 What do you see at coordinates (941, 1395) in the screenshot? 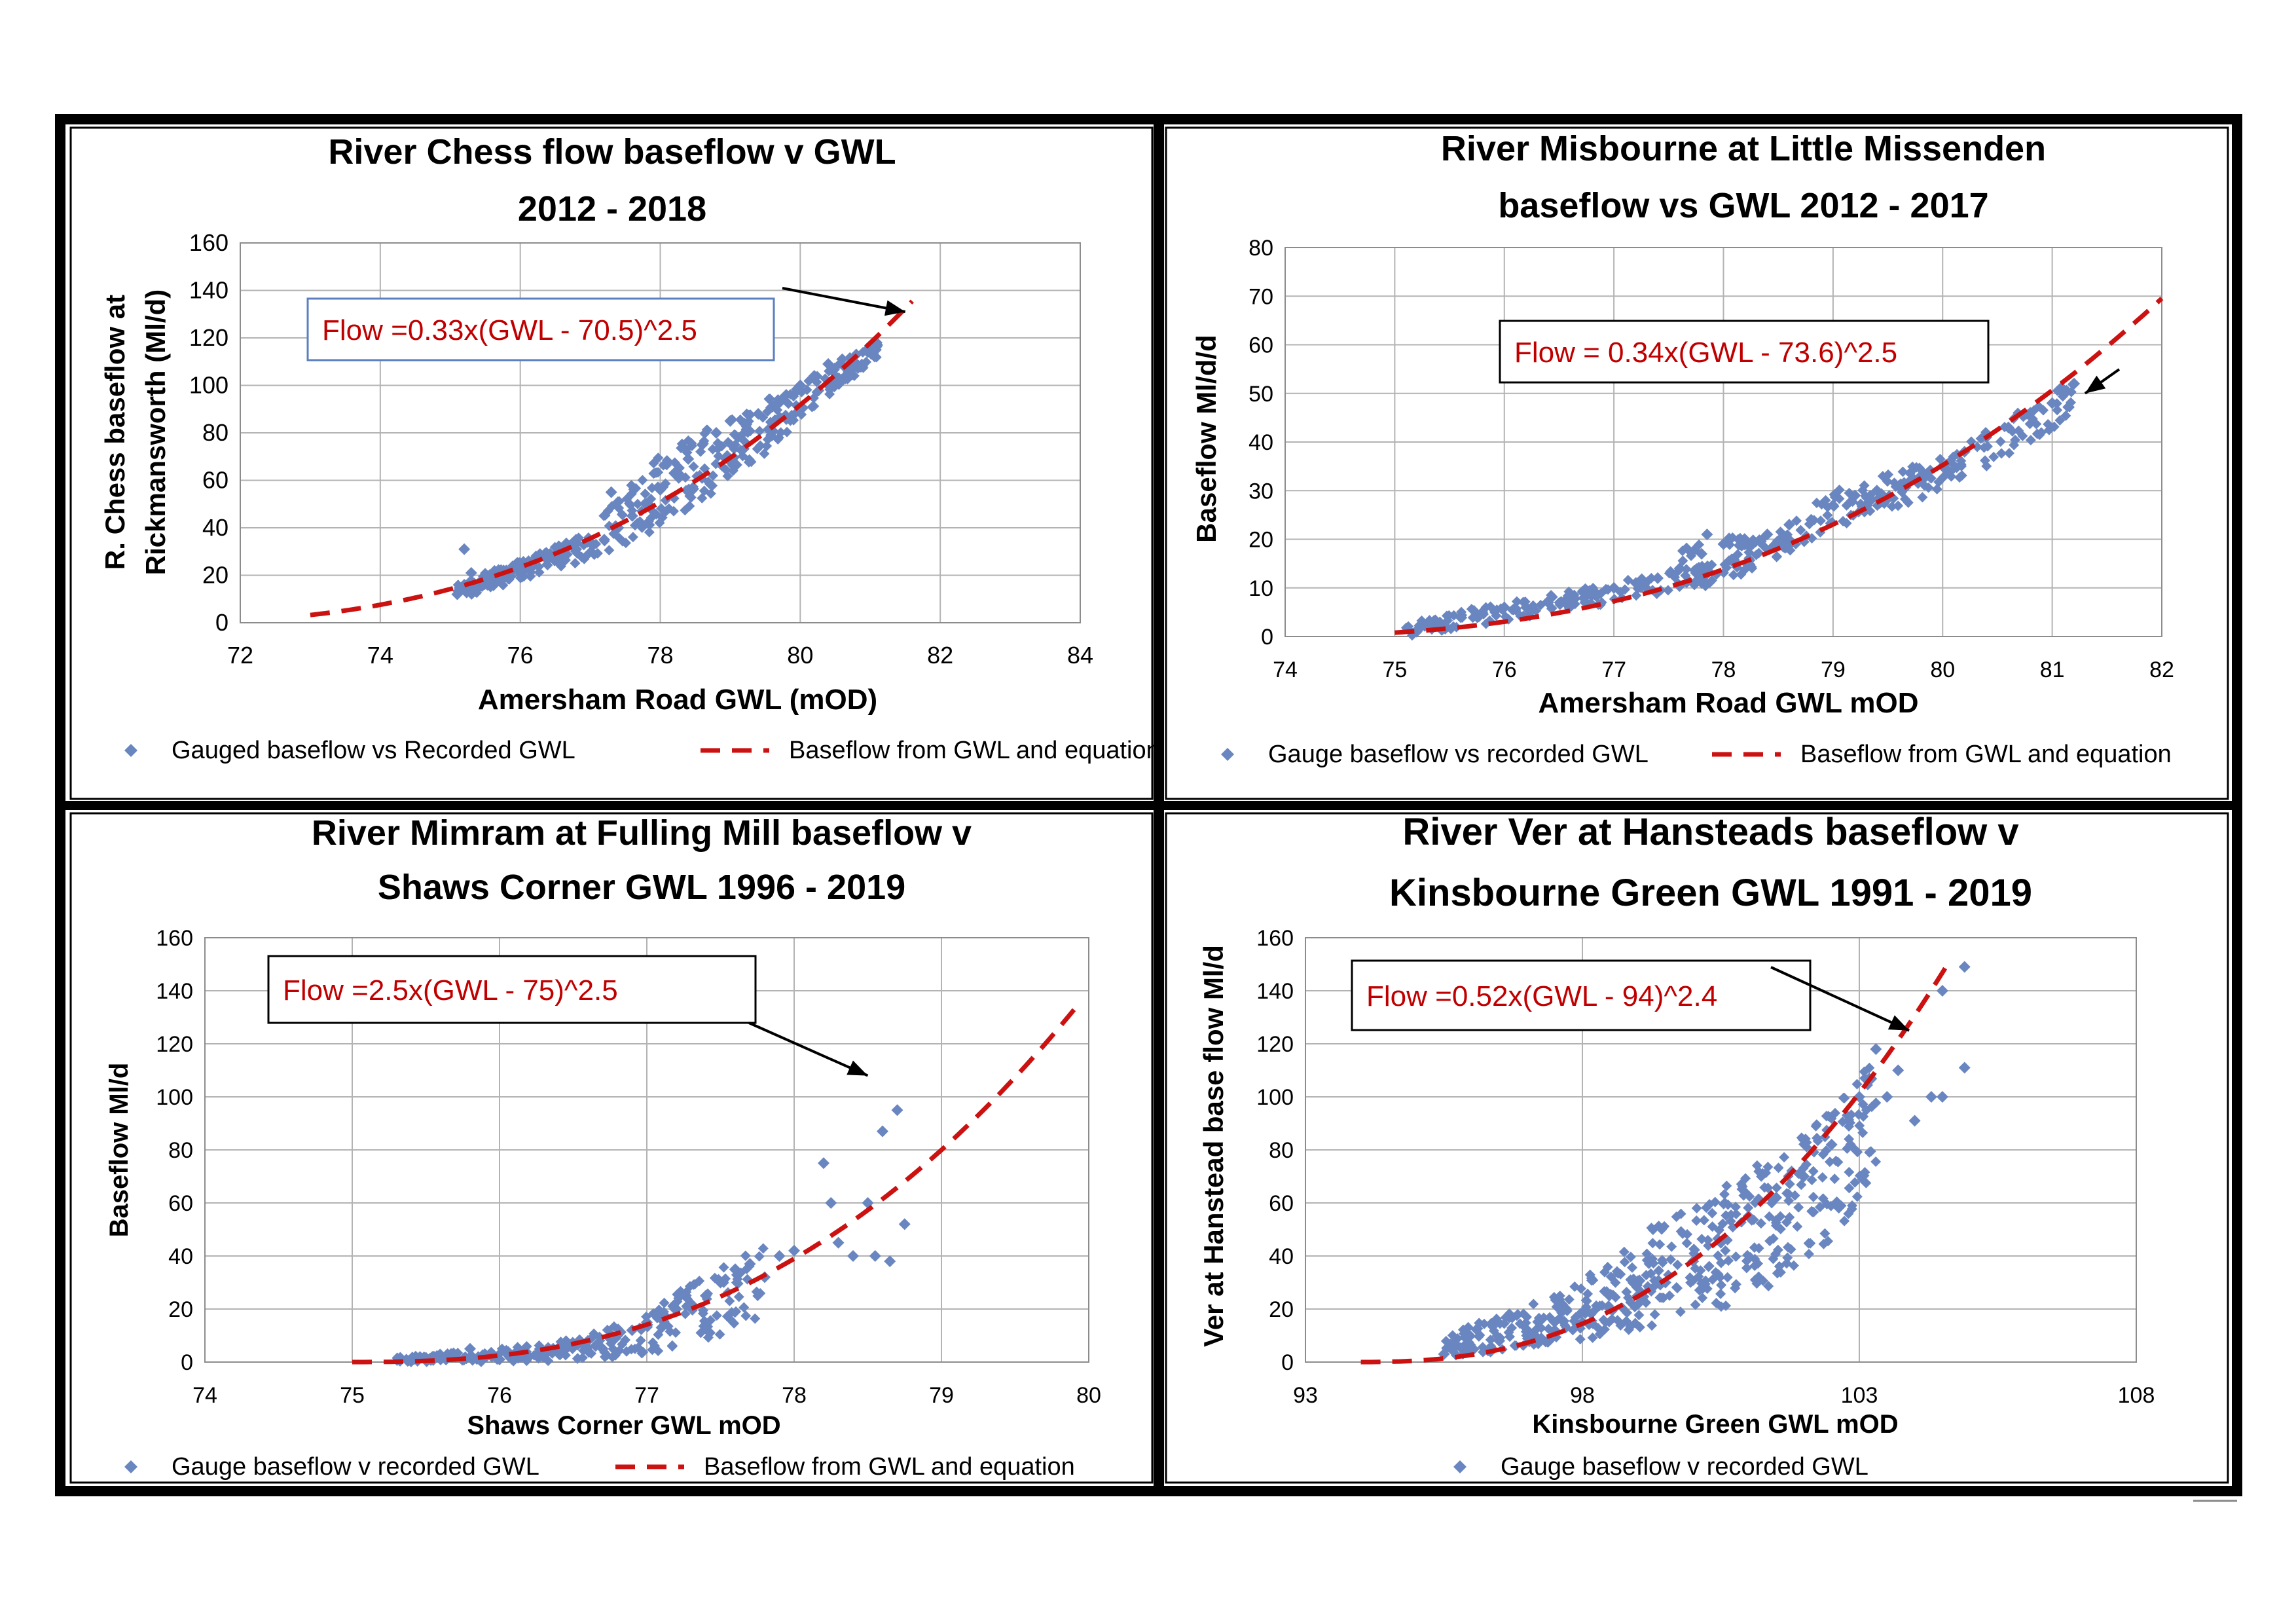
I see `x-tick-label: 79` at bounding box center [941, 1395].